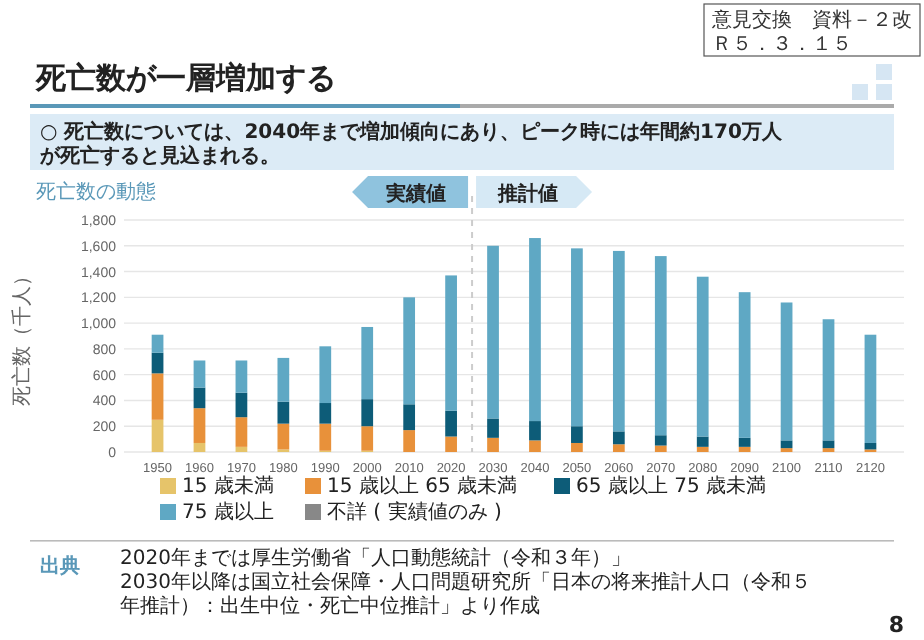  Describe the element at coordinates (896, 625) in the screenshot. I see `text: 8` at that location.